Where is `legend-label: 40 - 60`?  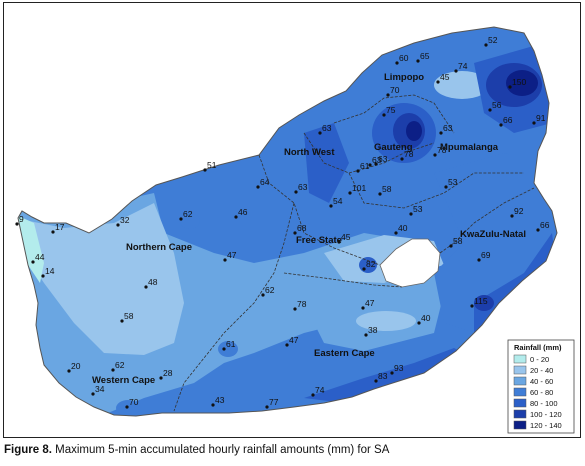
legend-label: 40 - 60 is located at coordinates (541, 381).